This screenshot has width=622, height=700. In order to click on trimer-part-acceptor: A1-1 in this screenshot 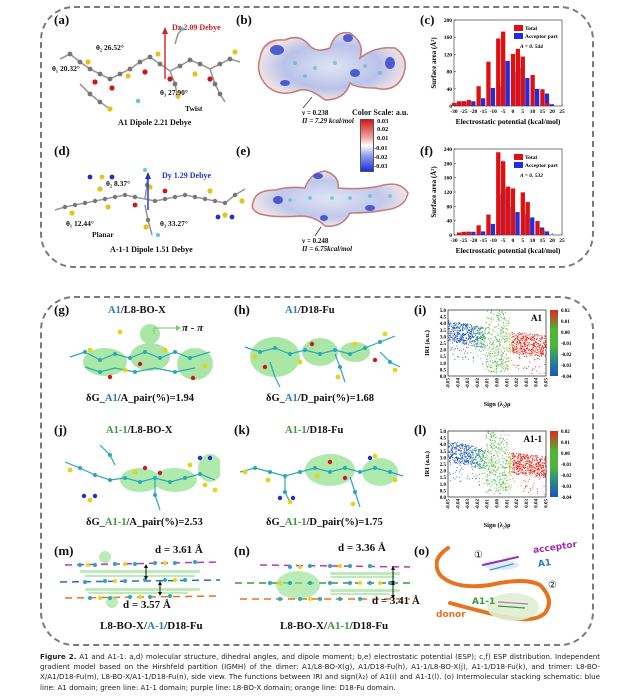, I will do `click(338, 626)`.